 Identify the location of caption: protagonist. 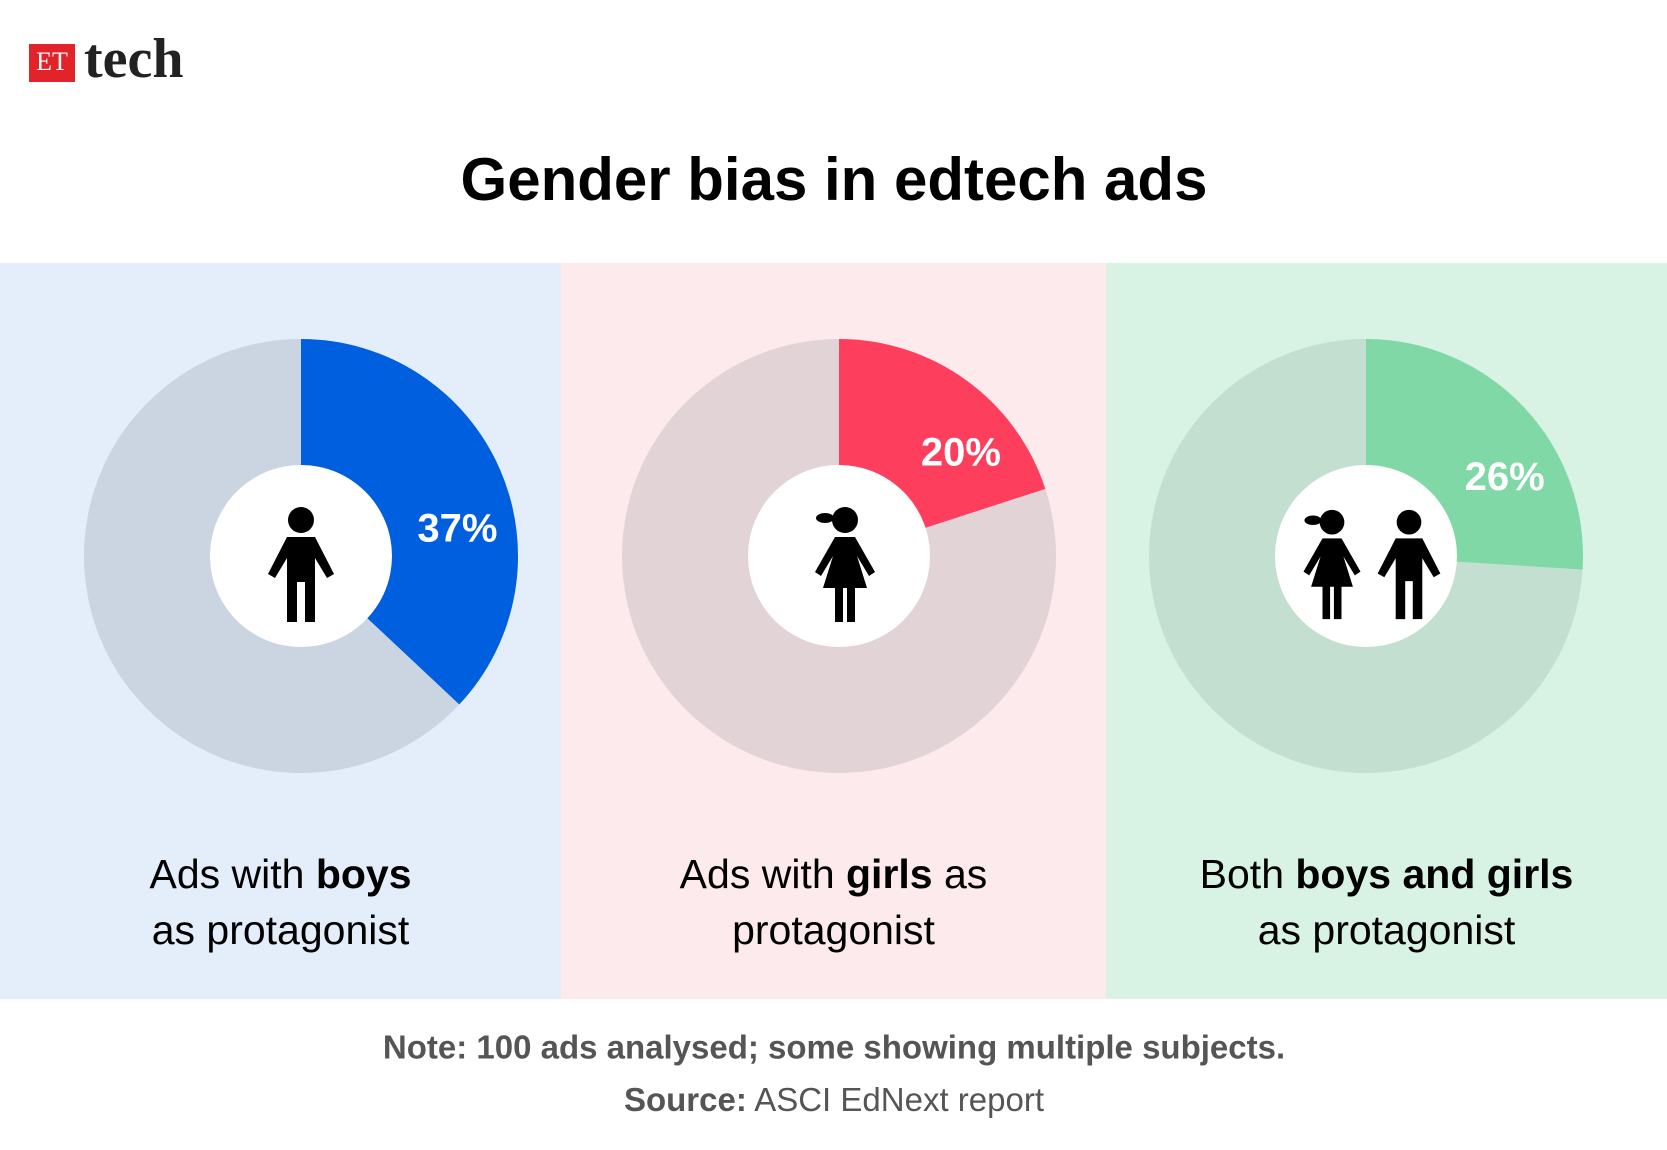
(833, 930).